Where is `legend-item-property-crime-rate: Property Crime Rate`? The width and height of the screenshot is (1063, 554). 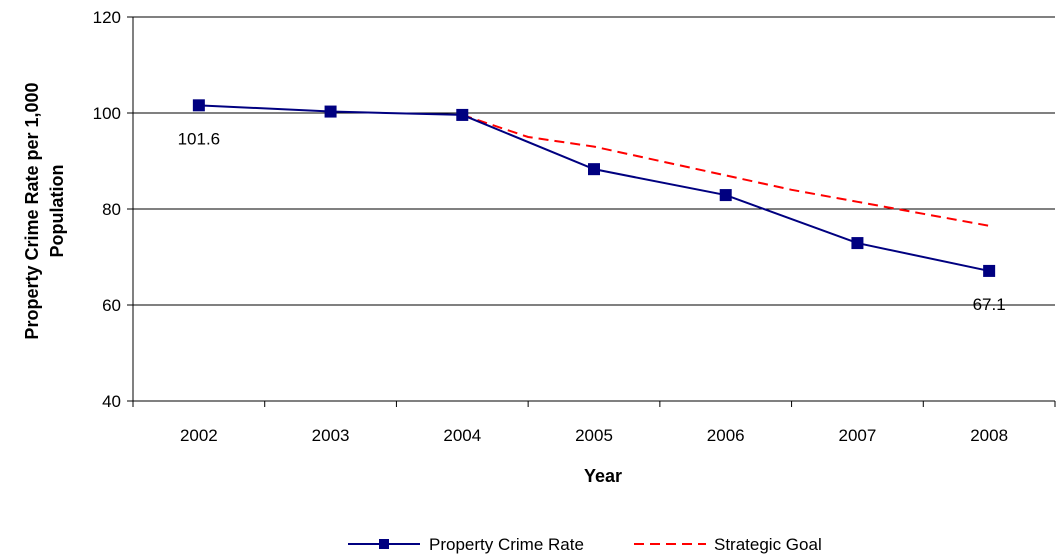
legend-item-property-crime-rate: Property Crime Rate is located at coordinates (466, 544).